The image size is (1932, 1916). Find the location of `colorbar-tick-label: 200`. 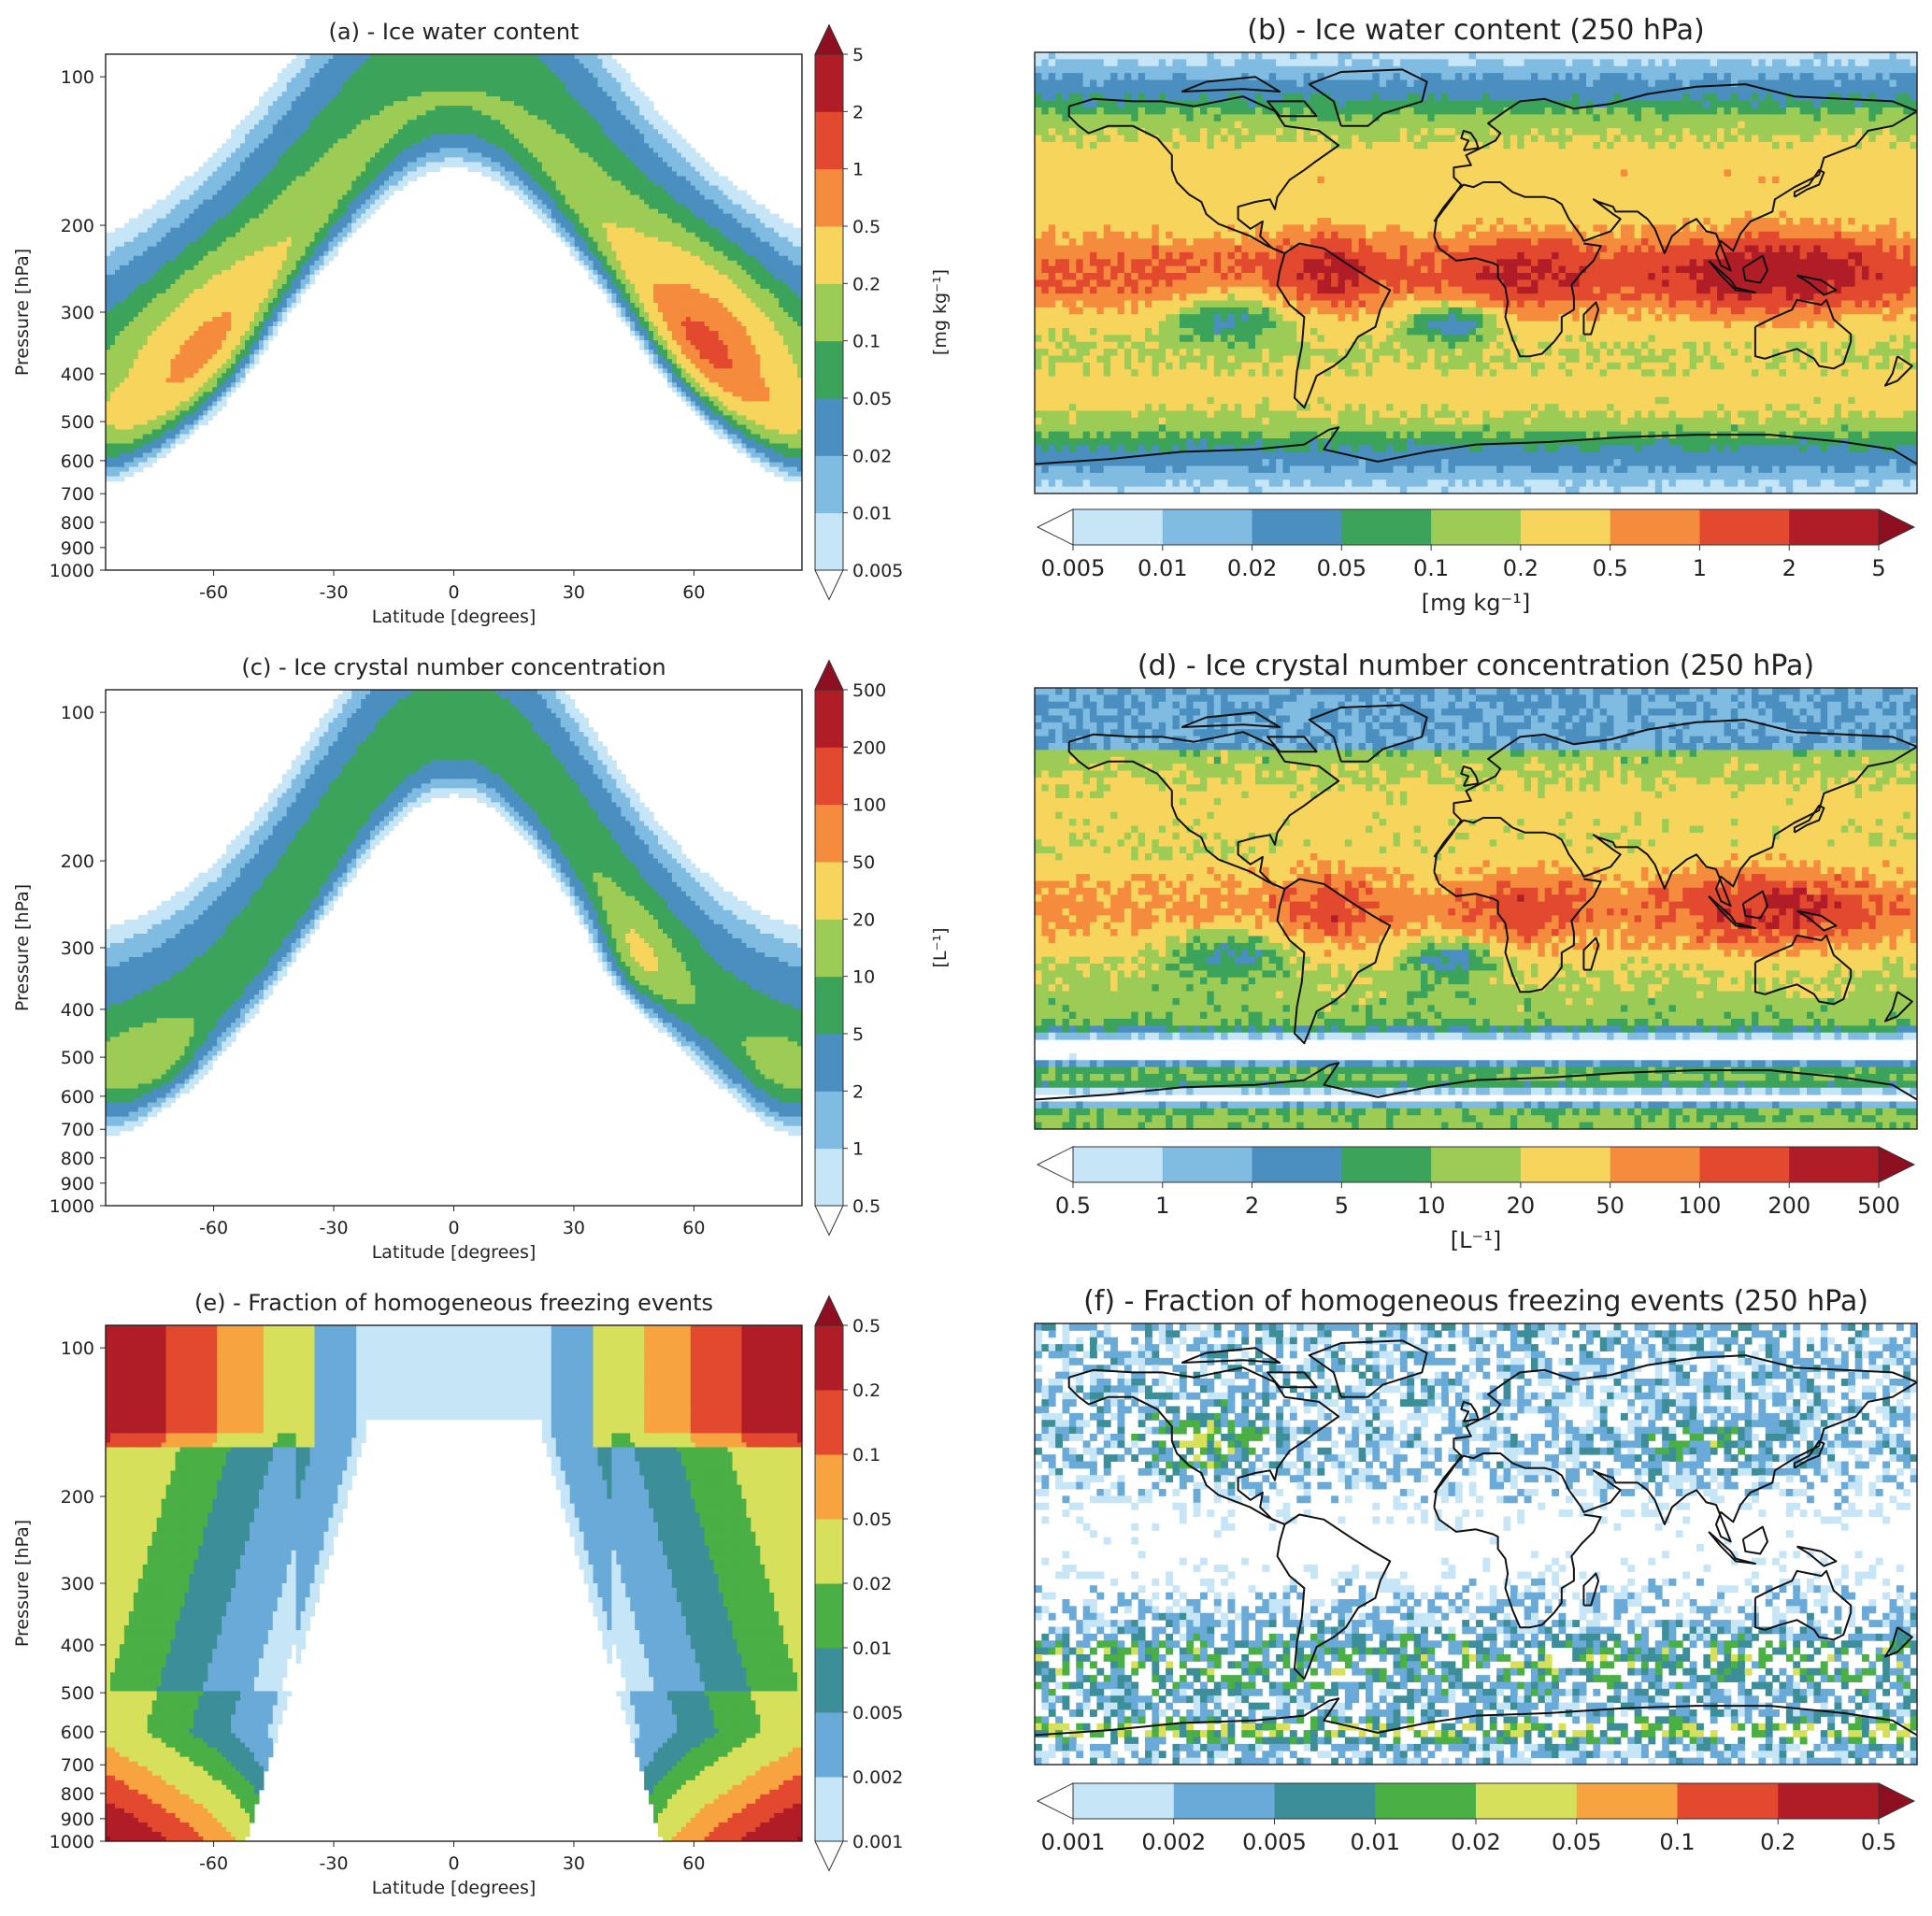

colorbar-tick-label: 200 is located at coordinates (1788, 1206).